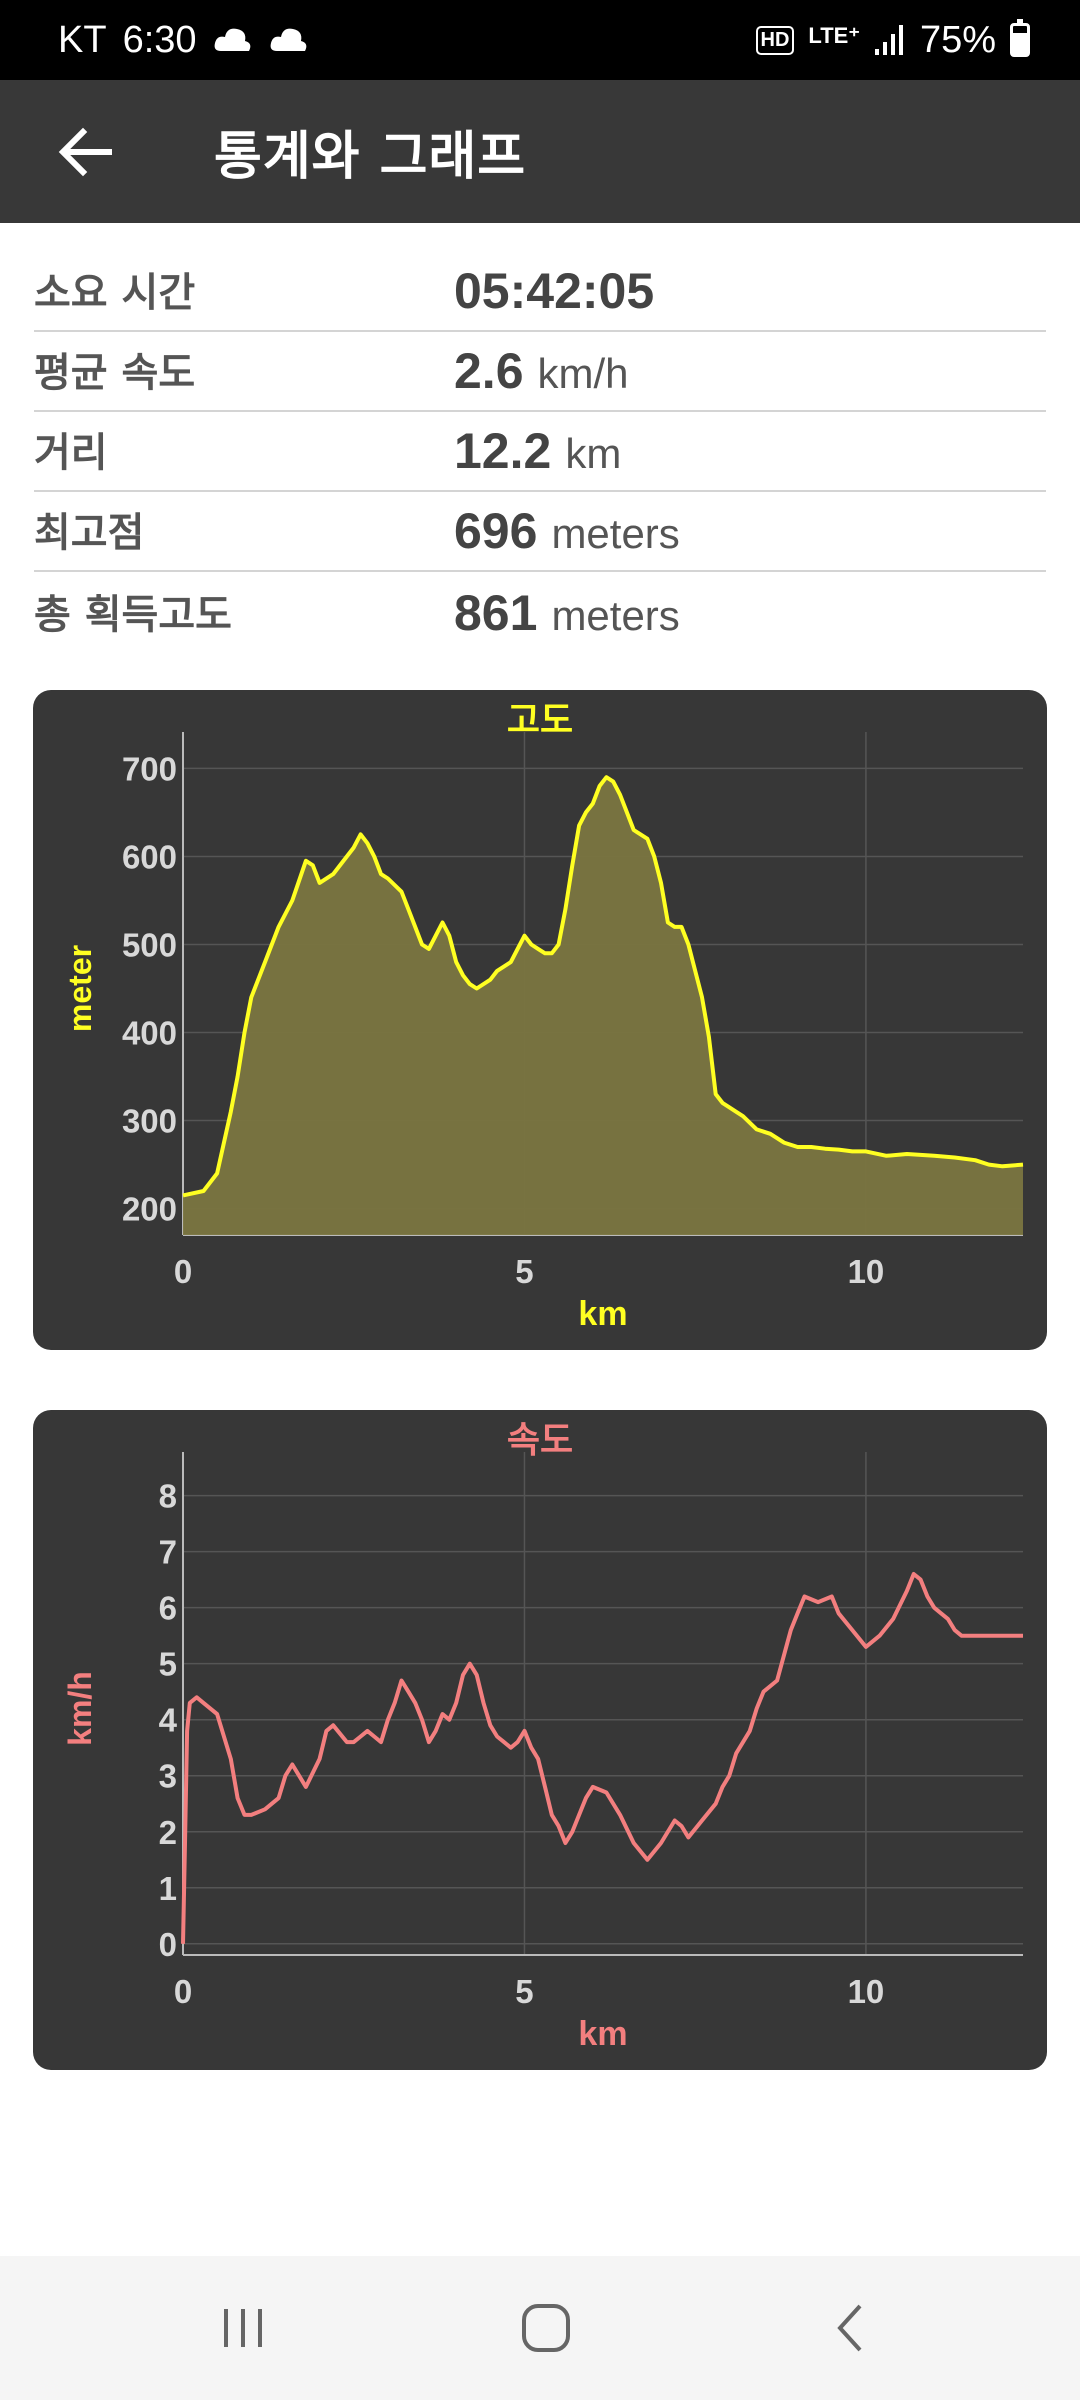 The height and width of the screenshot is (2400, 1080). I want to click on y-tick-label: 500, so click(149, 944).